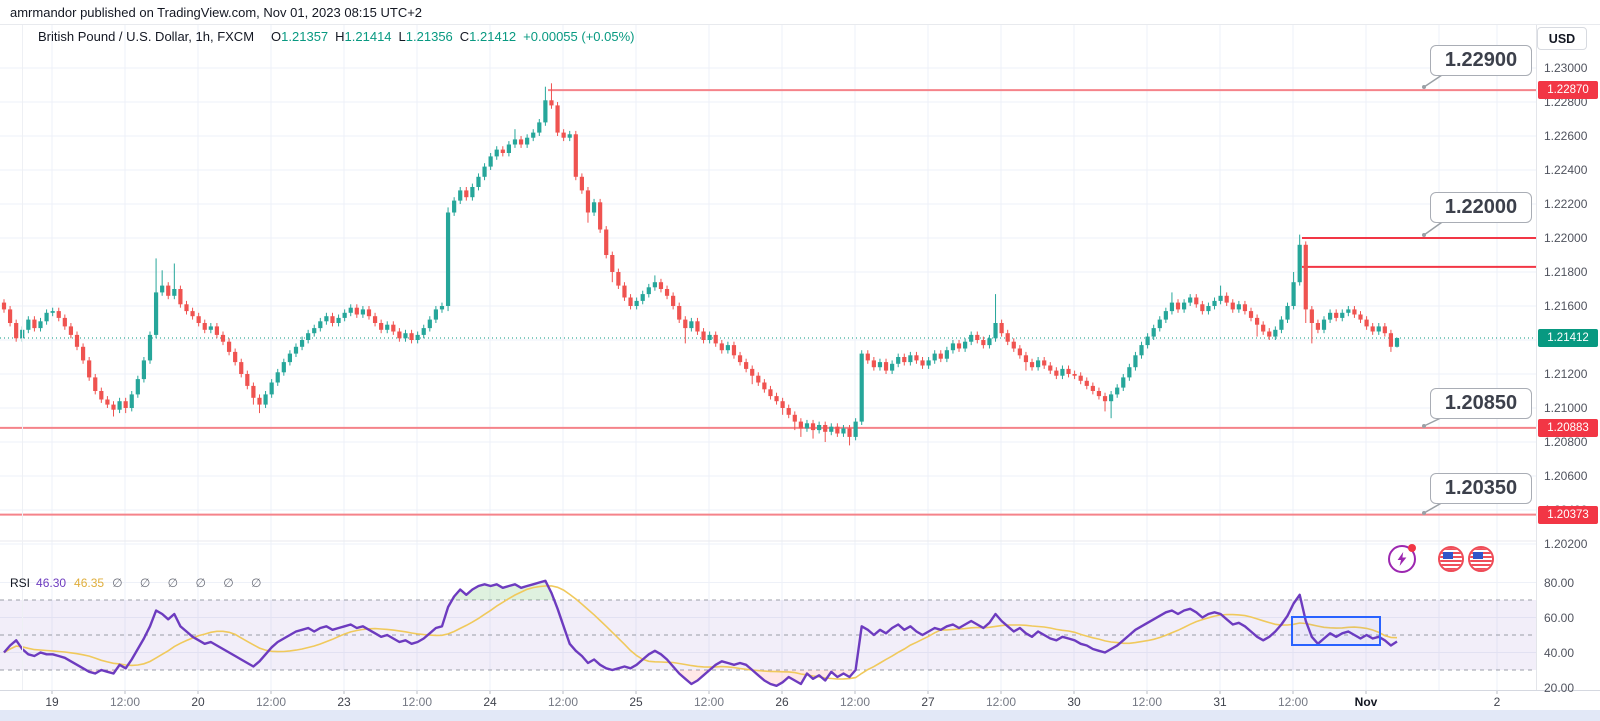  What do you see at coordinates (1402, 558) in the screenshot?
I see `ideas-lightning-icon` at bounding box center [1402, 558].